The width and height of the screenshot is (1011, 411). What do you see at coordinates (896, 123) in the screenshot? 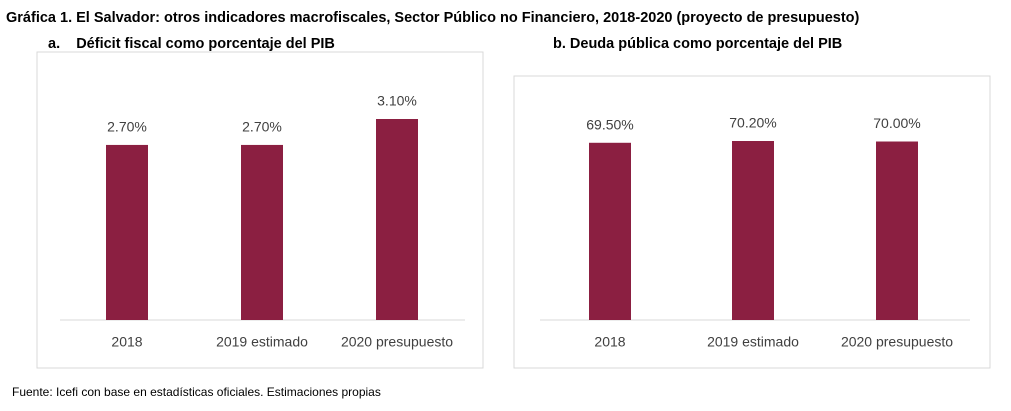
I see `value-label: 70.00%` at bounding box center [896, 123].